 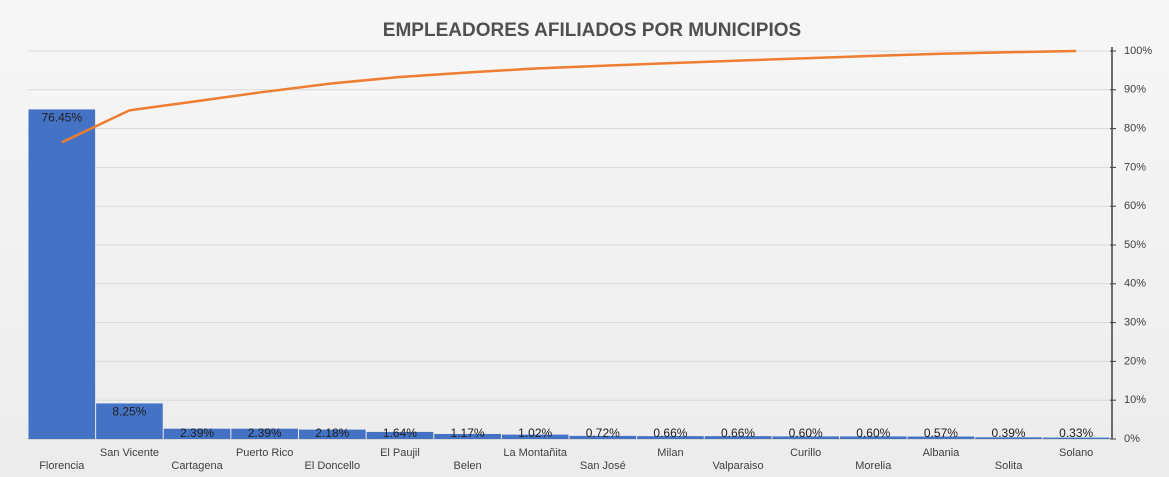 What do you see at coordinates (1135, 90) in the screenshot?
I see `y2-tick-label: 90%` at bounding box center [1135, 90].